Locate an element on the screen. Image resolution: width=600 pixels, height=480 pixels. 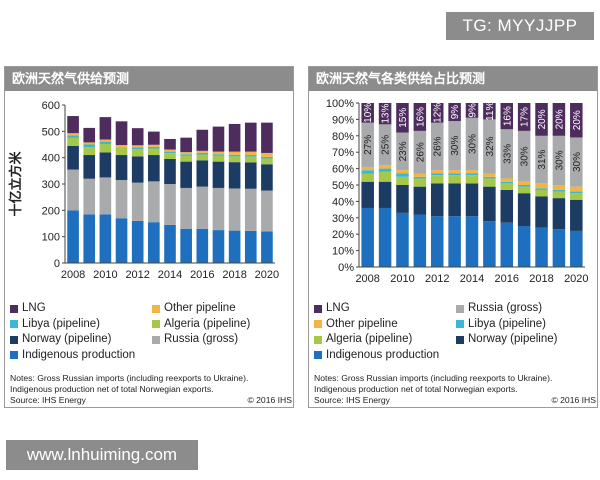
data-label-lng: 10% is located at coordinates (368, 113).